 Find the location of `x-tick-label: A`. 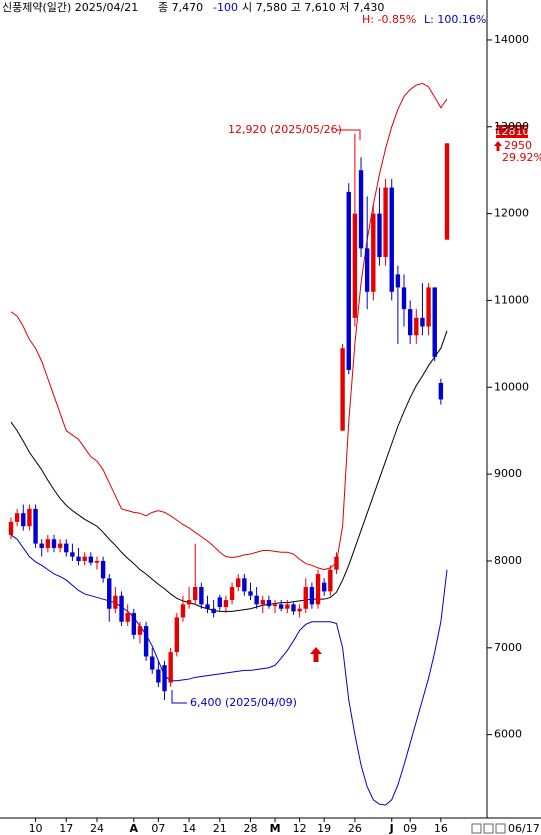

x-tick-label: A is located at coordinates (134, 828).